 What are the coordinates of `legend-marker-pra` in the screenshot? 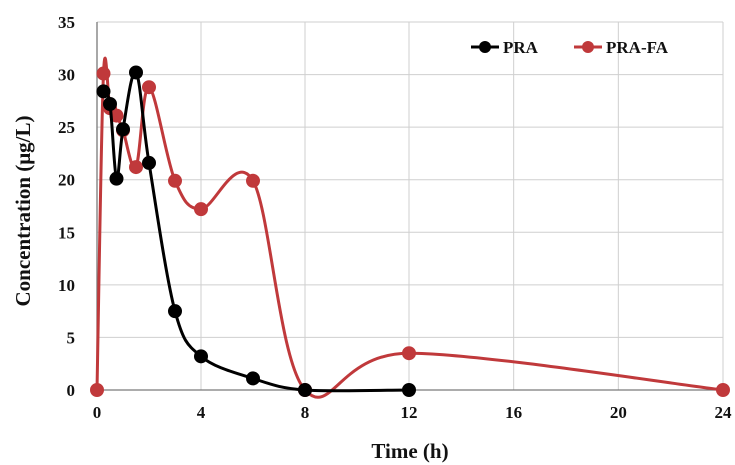 It's located at (485, 47).